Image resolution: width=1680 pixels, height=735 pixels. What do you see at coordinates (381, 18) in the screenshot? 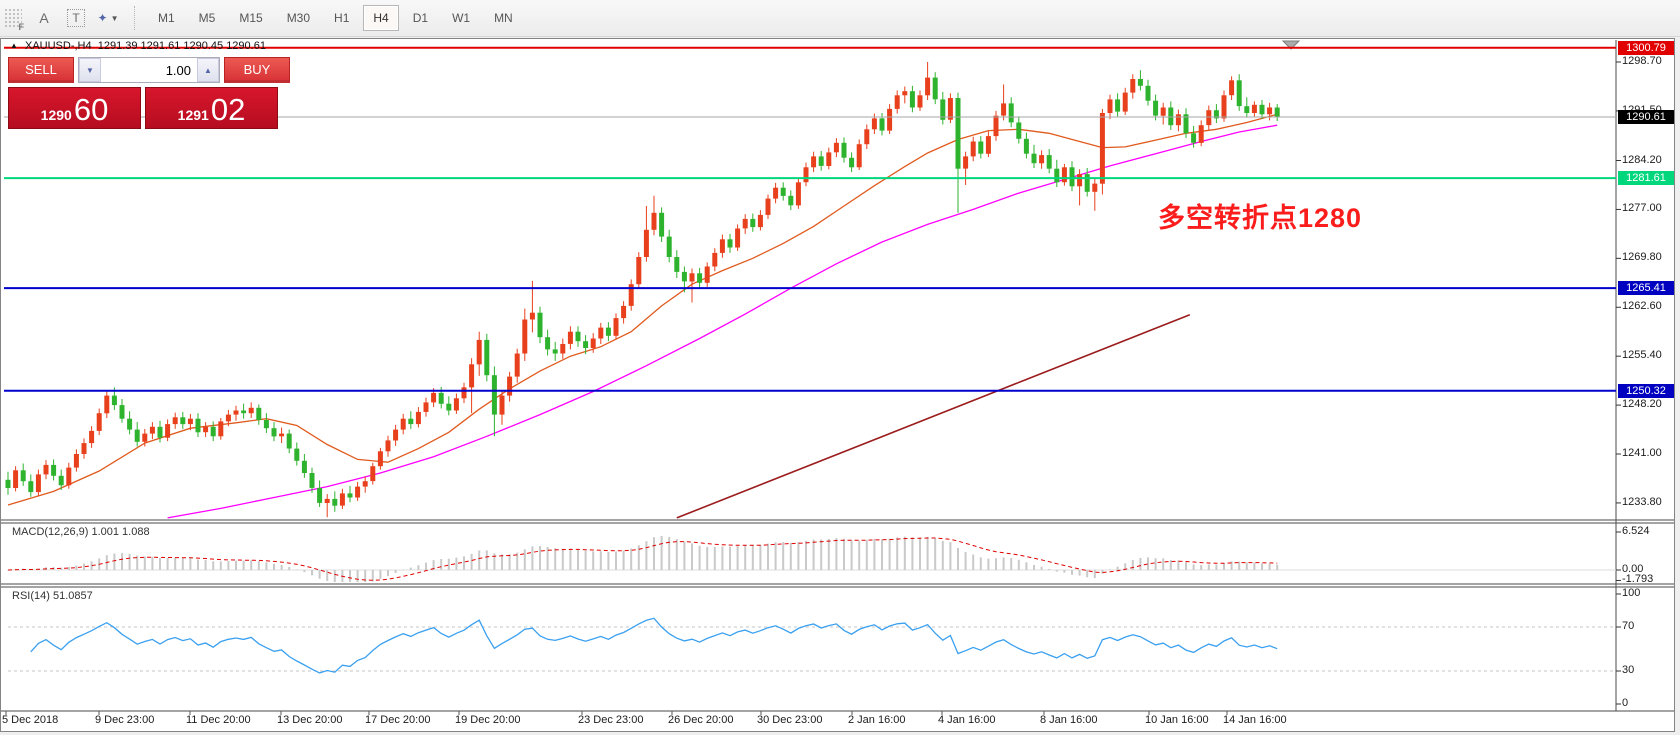
I see `timeframe-button-h4: H4` at bounding box center [381, 18].